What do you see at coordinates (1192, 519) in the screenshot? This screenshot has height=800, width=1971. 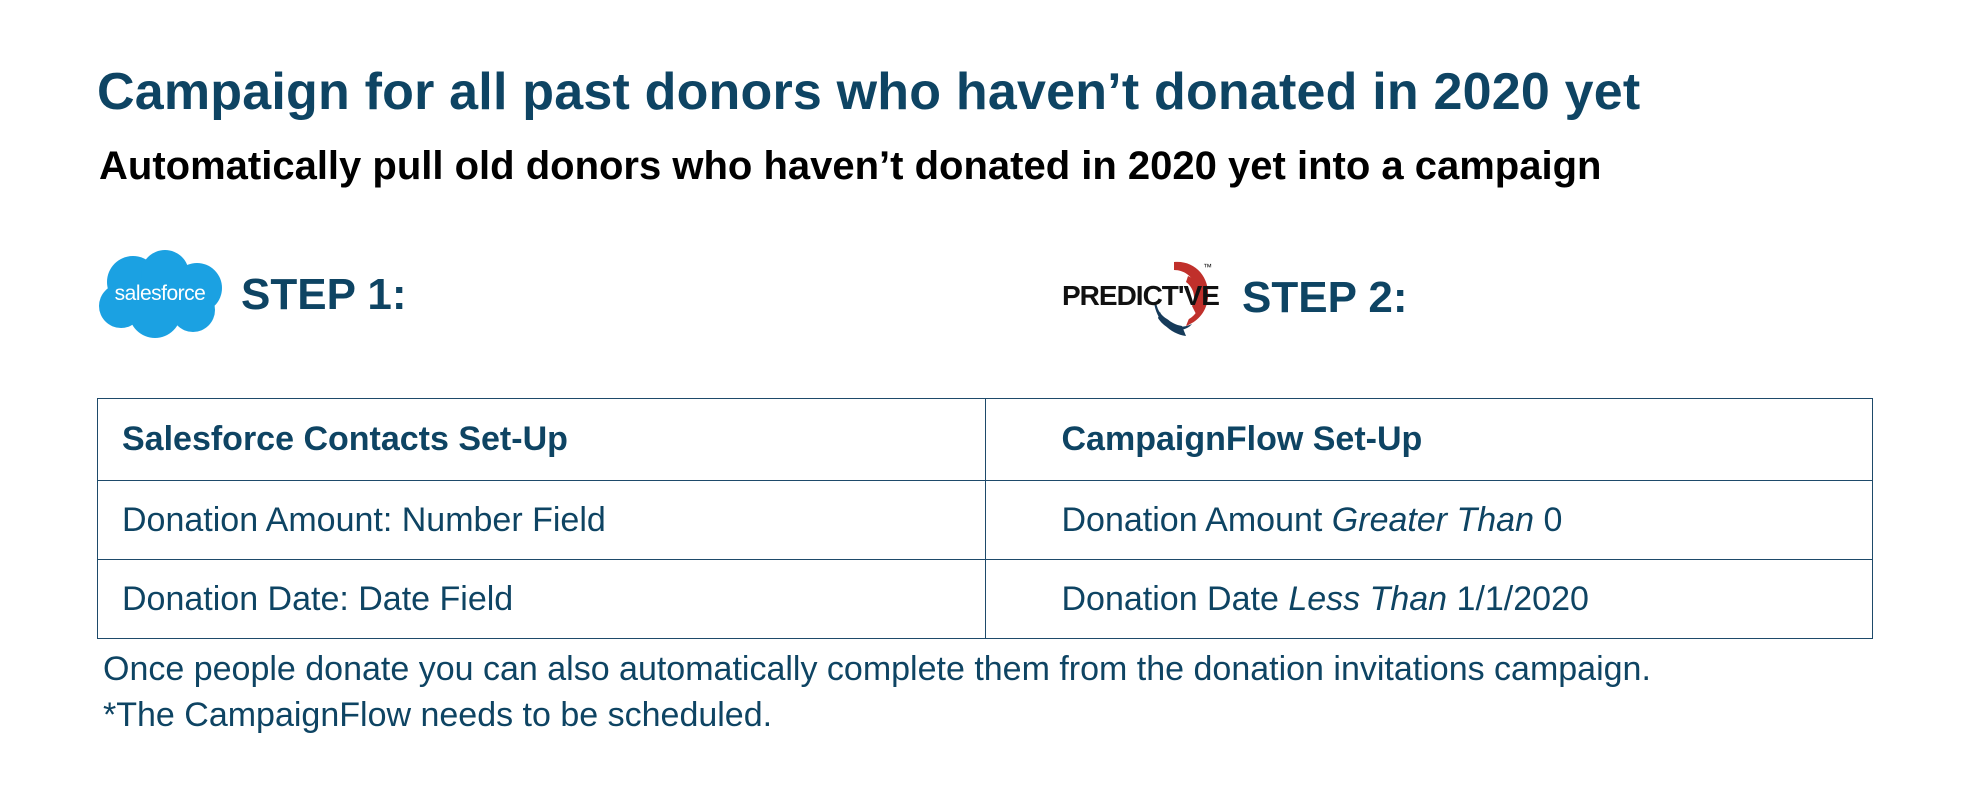 I see `rule-field: Donation Amount` at bounding box center [1192, 519].